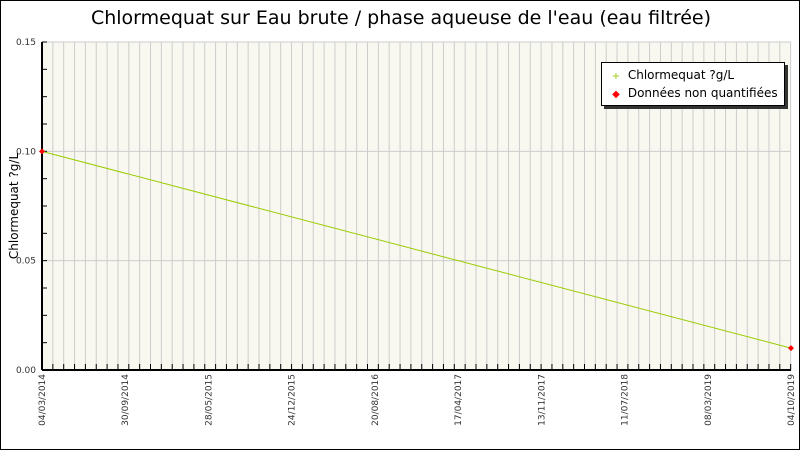 This screenshot has width=800, height=450. Describe the element at coordinates (26, 43) in the screenshot. I see `y-tick-label: 0.15` at that location.